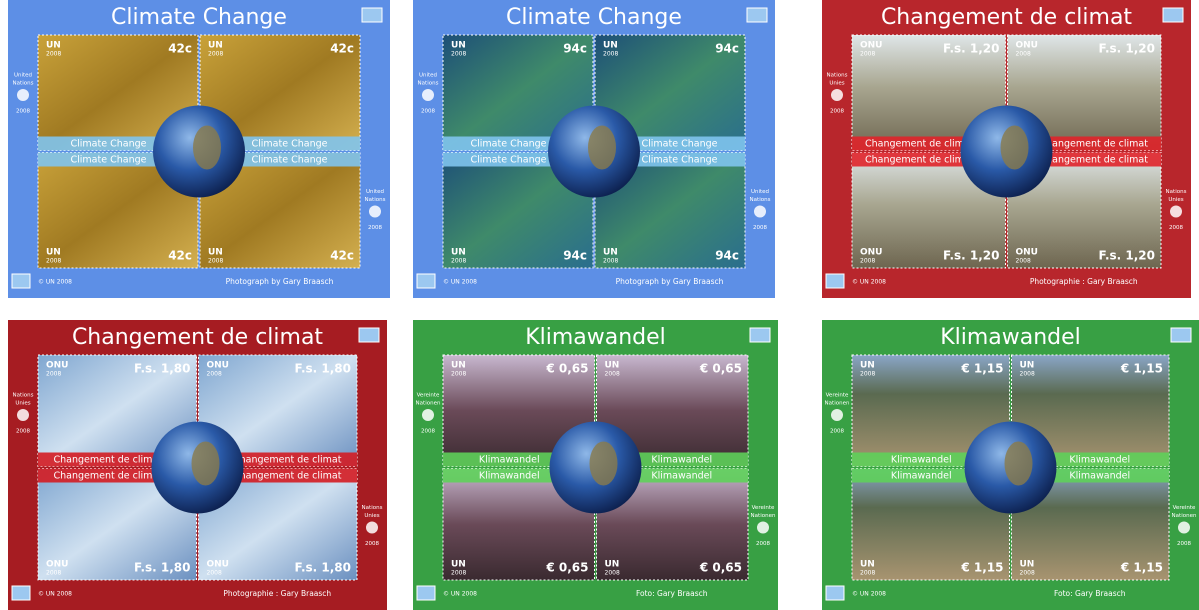 This screenshot has height=610, width=1199. What do you see at coordinates (342, 256) in the screenshot?
I see `stamp-denomination: 42c` at bounding box center [342, 256].